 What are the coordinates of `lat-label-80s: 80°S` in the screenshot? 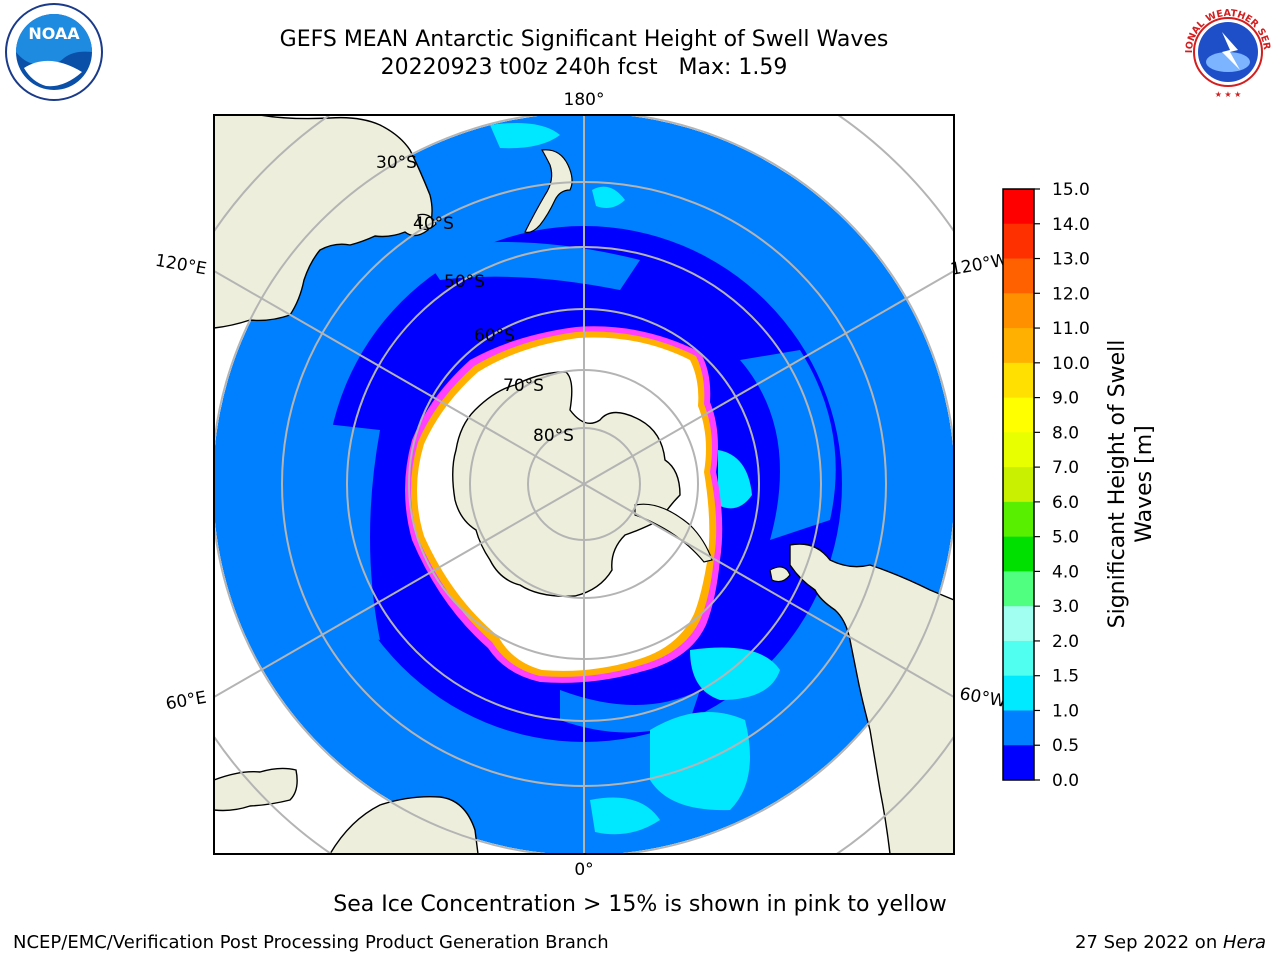 It's located at (553, 436).